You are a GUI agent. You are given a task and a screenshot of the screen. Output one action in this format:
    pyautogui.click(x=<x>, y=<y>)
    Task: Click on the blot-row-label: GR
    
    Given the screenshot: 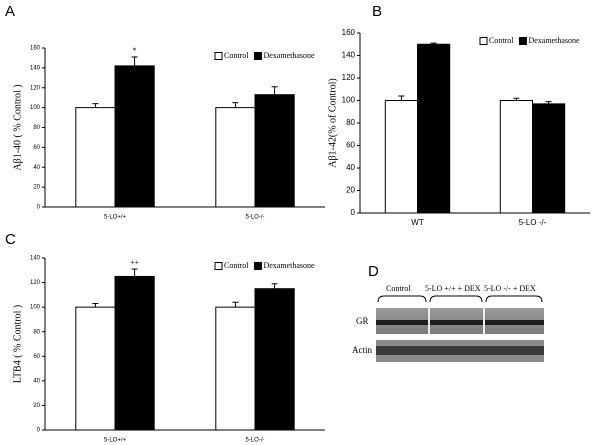 What is the action you would take?
    pyautogui.click(x=362, y=321)
    